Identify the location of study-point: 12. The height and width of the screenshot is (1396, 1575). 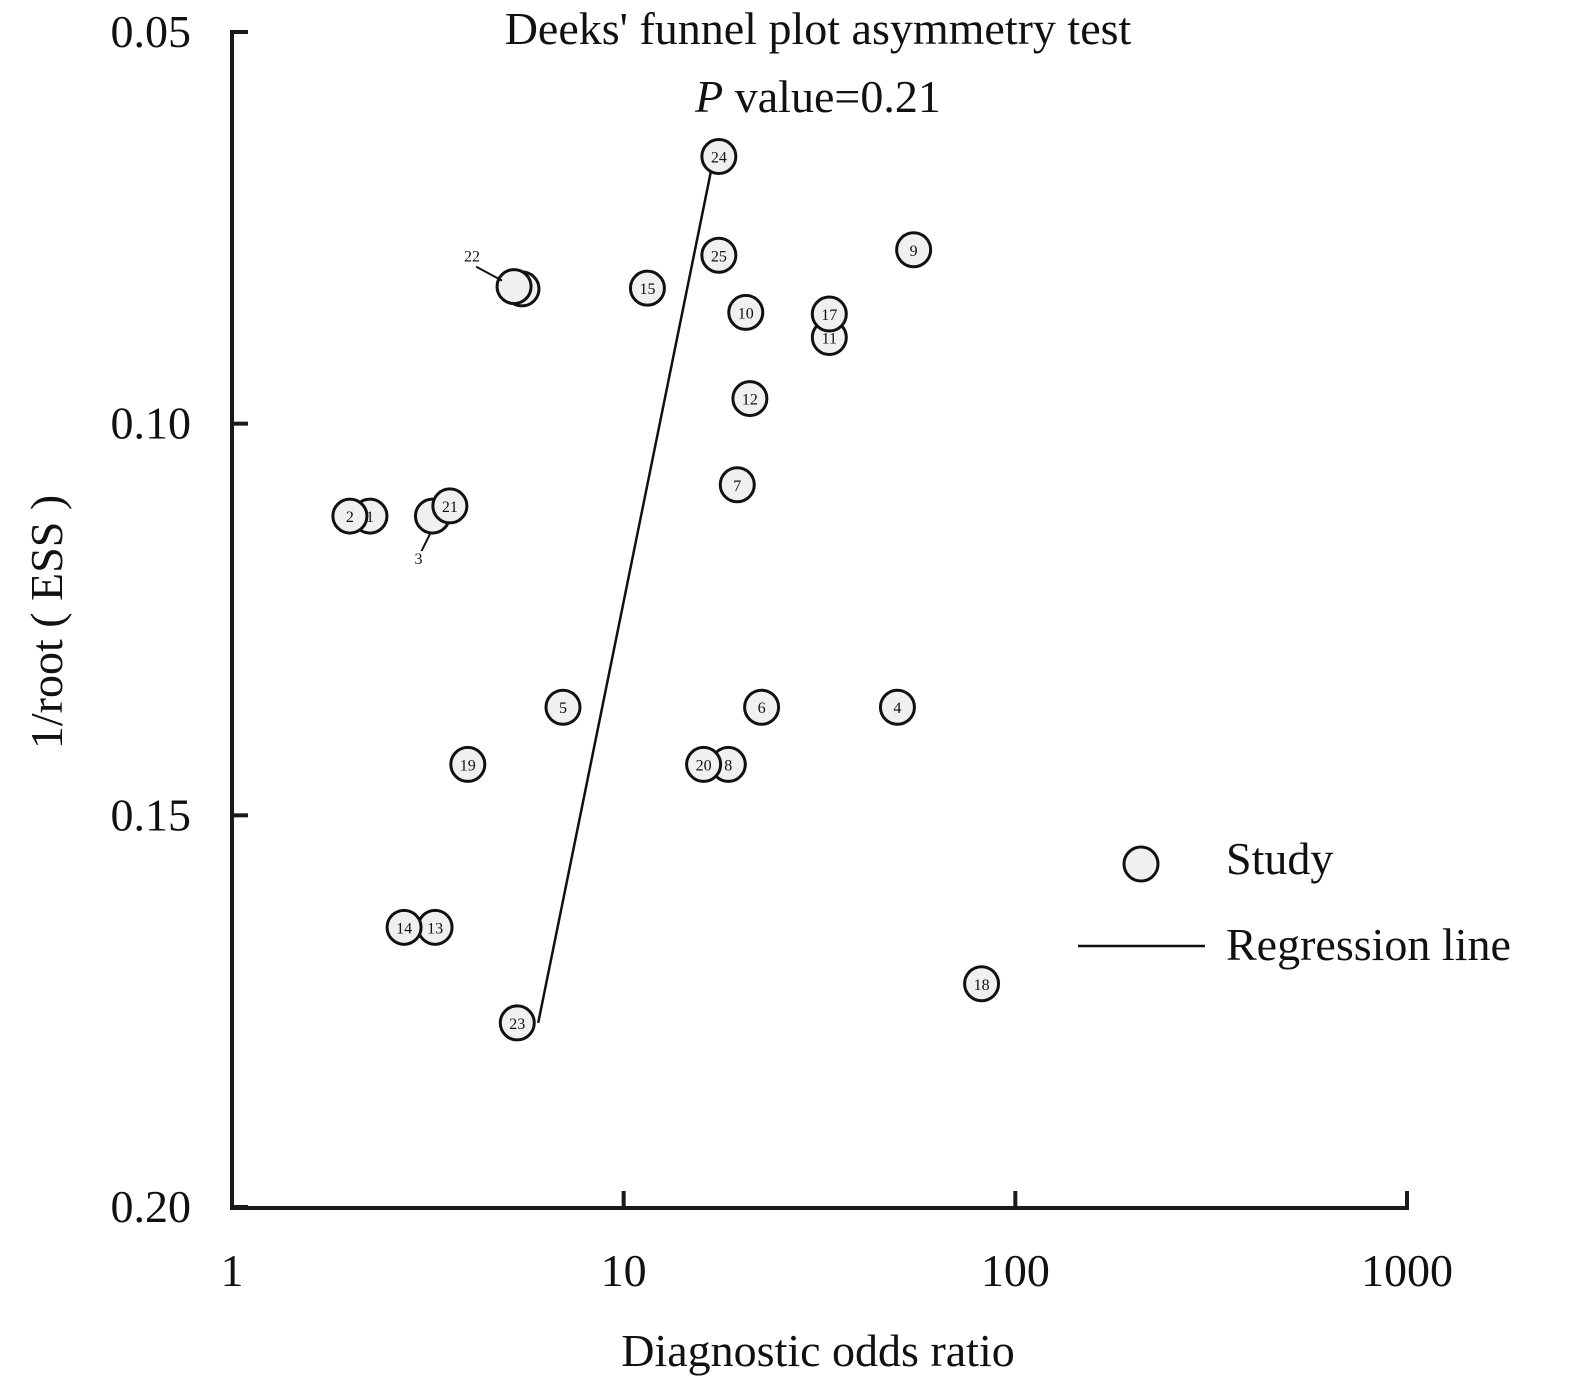
(750, 399).